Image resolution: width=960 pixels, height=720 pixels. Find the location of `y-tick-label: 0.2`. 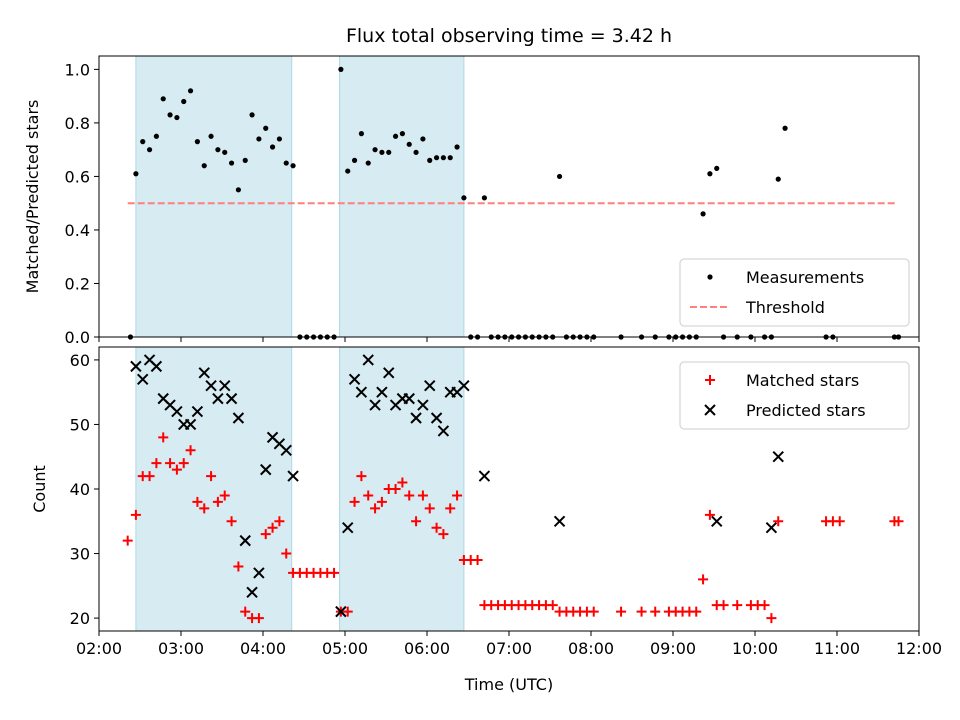

y-tick-label: 0.2 is located at coordinates (77, 283).